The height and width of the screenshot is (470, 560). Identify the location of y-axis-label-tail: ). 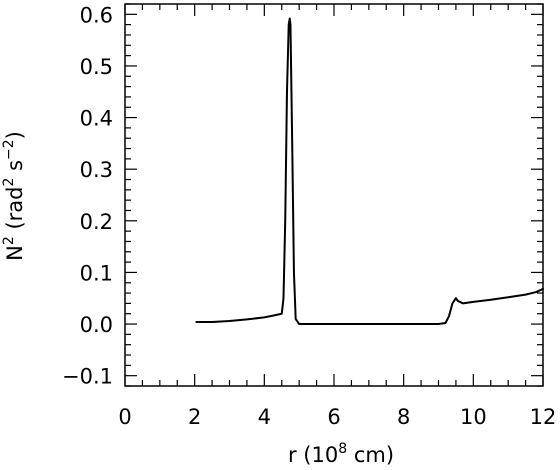
(15, 135).